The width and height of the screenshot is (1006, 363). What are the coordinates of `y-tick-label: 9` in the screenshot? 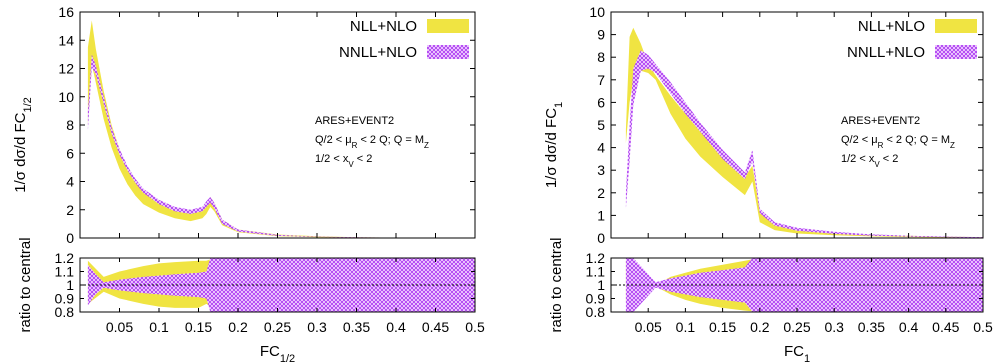 It's located at (601, 35).